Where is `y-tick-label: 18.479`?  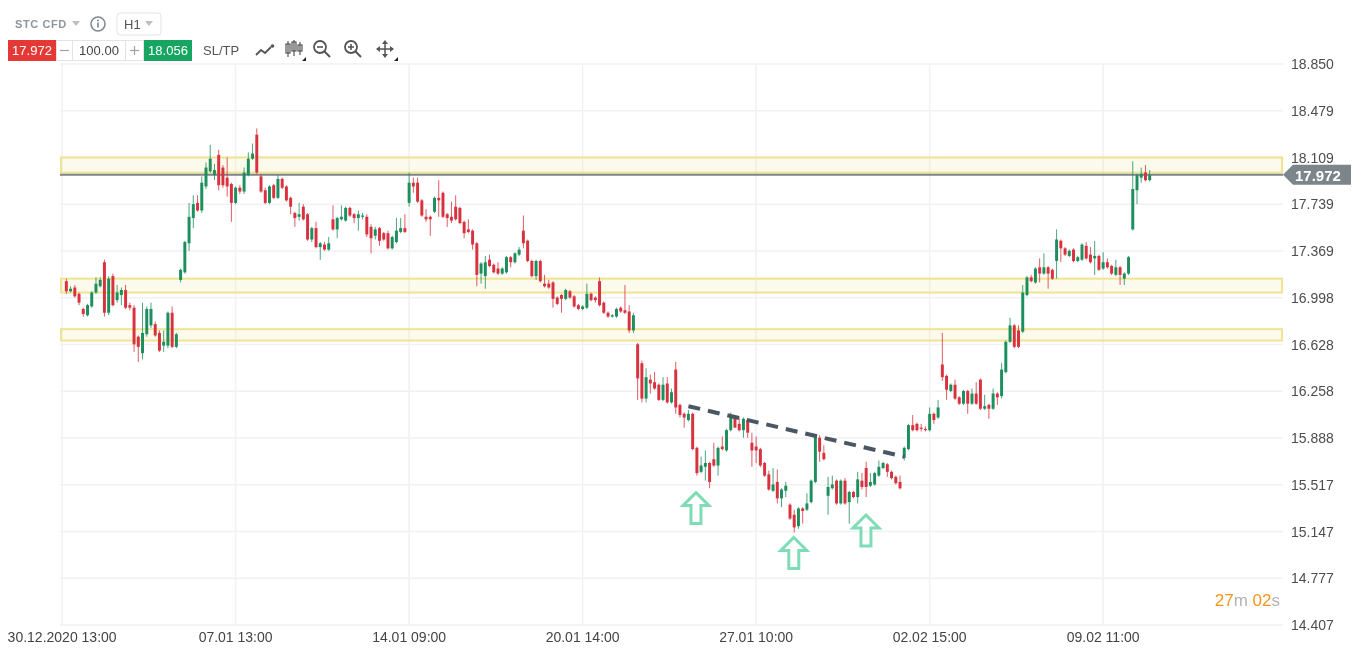
y-tick-label: 18.479 is located at coordinates (1313, 110).